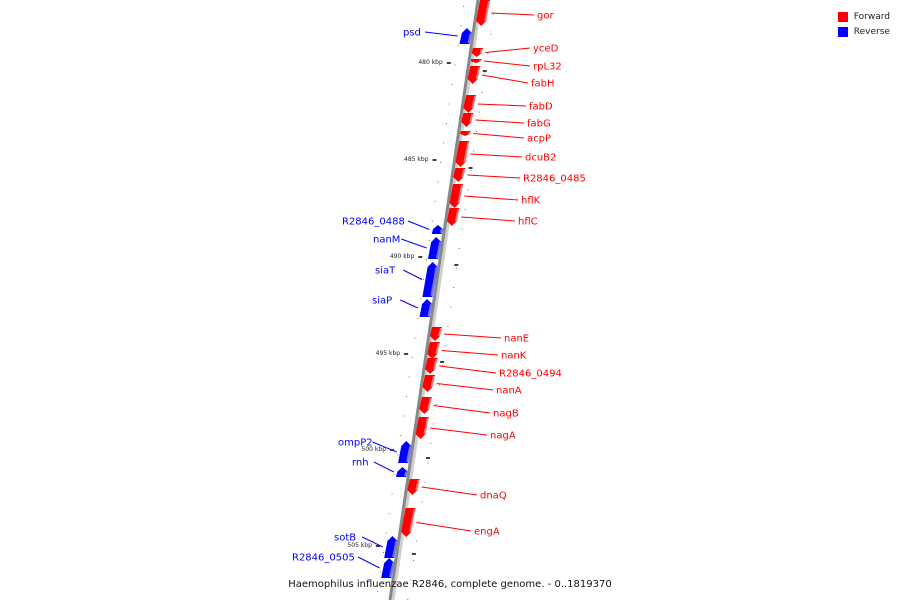 Image resolution: width=900 pixels, height=600 pixels. I want to click on gene-label: dcuB2, so click(540, 158).